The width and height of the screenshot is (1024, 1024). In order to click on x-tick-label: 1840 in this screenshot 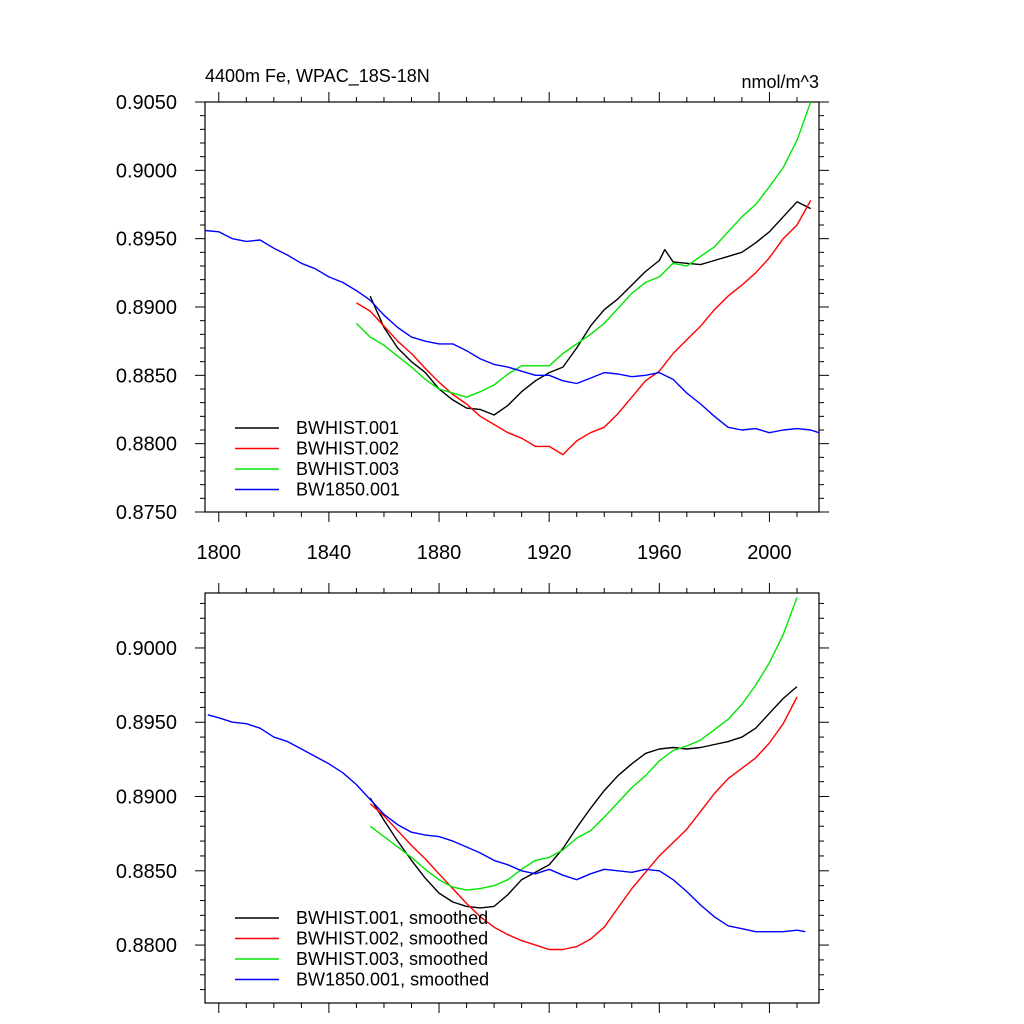, I will do `click(329, 553)`.